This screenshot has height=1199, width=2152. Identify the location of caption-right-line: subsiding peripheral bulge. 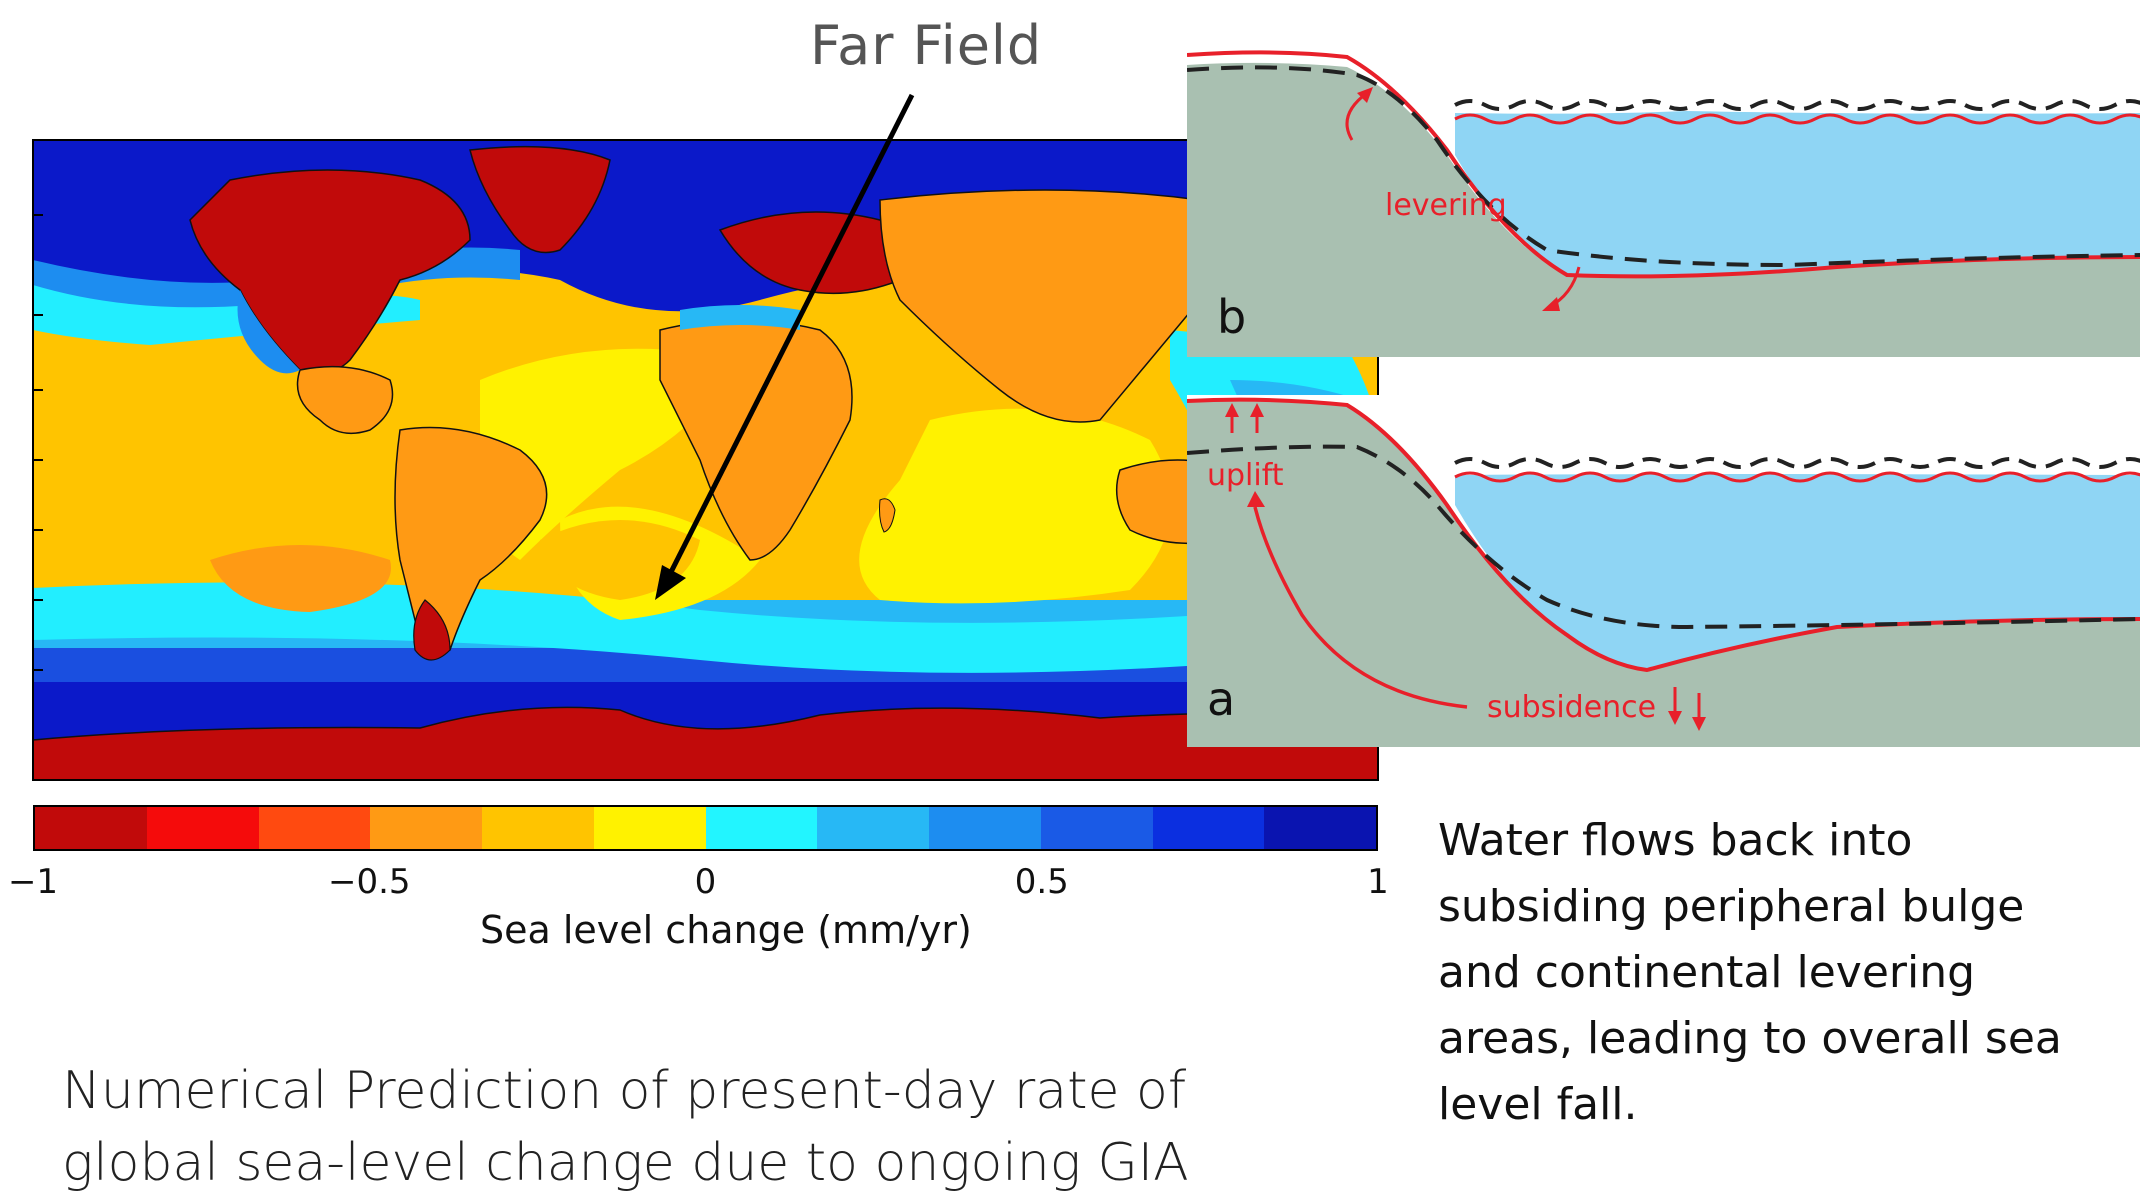
(1731, 906).